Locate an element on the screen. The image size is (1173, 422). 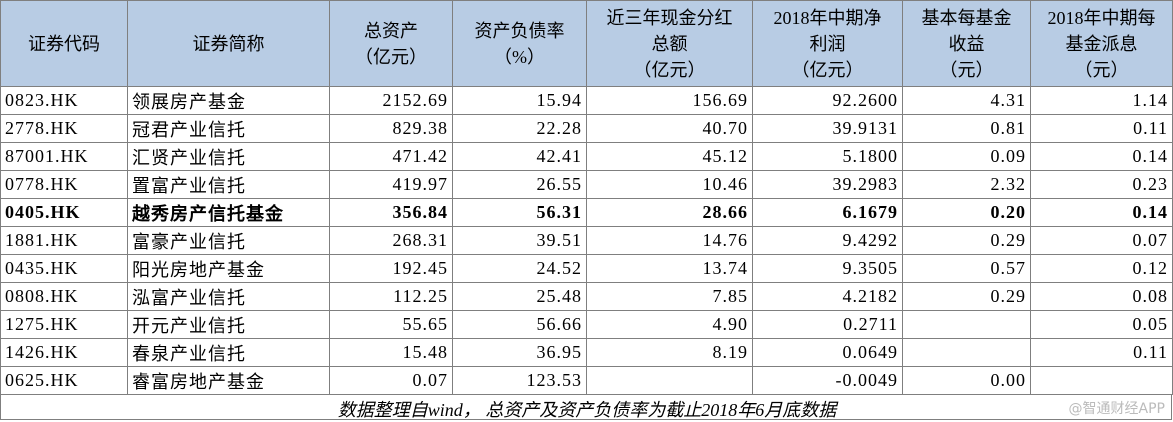
table-row: 1426.HK 春泉产业信托 15.48 36.95 8.19 0.0649 0.11 is located at coordinates (586, 352).